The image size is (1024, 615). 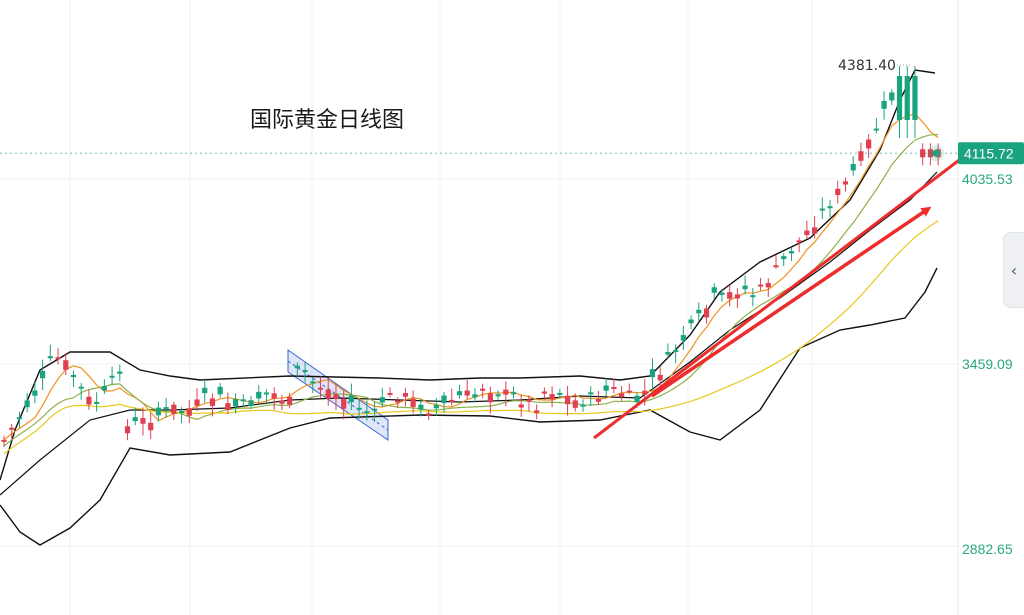 What do you see at coordinates (580, 95) in the screenshot?
I see `overlay-labels: 4381.40 国际黄金日线图` at bounding box center [580, 95].